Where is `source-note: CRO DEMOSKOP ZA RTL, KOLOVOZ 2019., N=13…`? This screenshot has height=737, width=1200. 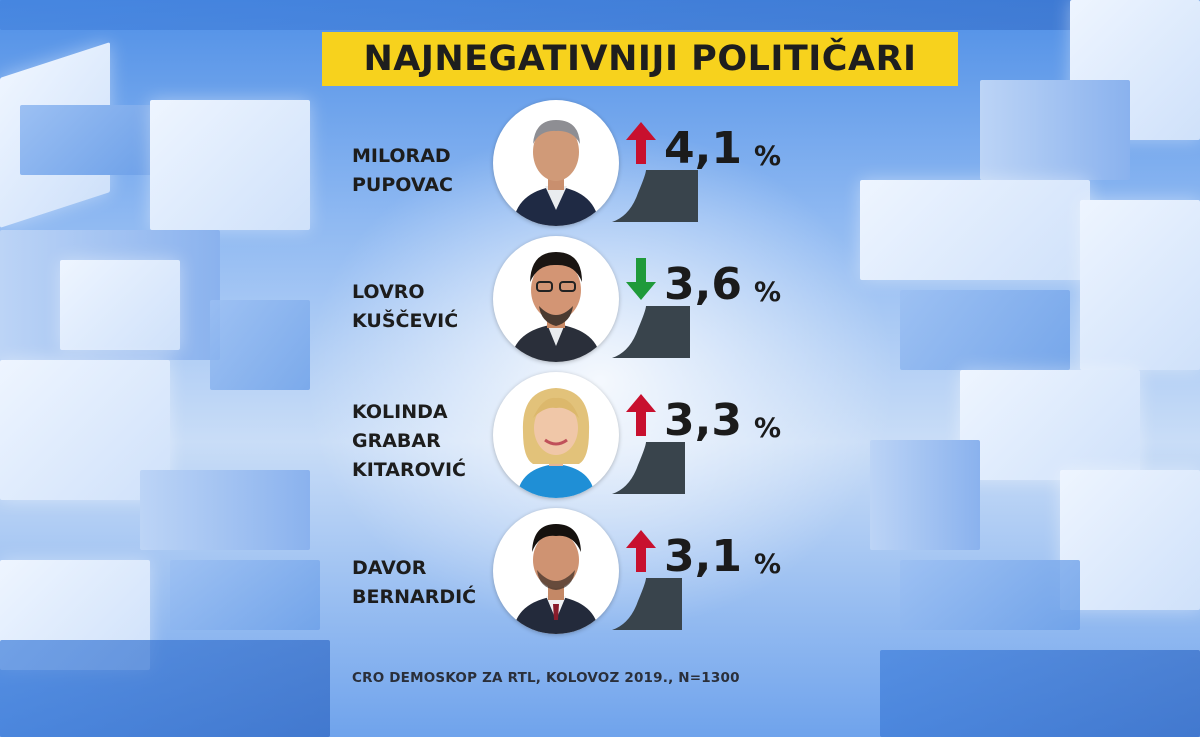
source-note: CRO DEMOSKOP ZA RTL, KOLOVOZ 2019., N=13… is located at coordinates (546, 678).